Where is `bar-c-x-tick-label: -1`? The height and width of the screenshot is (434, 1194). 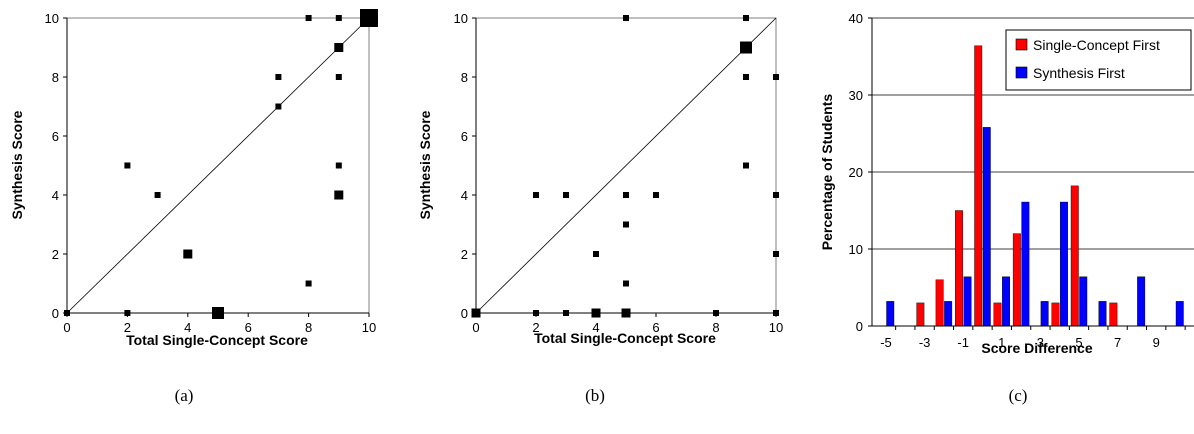
bar-c-x-tick-label: -1 is located at coordinates (963, 342).